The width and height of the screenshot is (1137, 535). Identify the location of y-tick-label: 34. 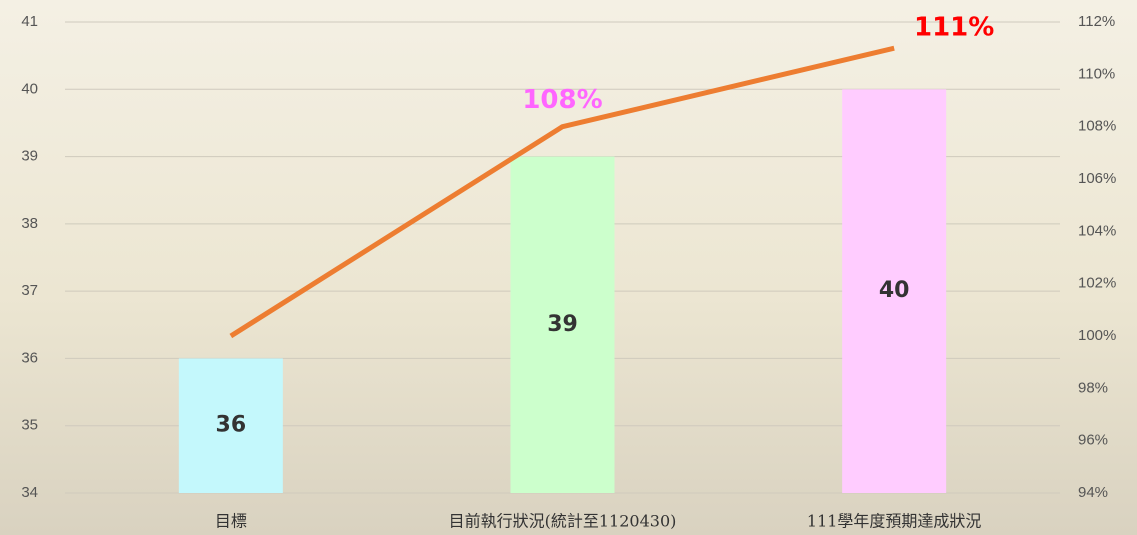
(29, 492).